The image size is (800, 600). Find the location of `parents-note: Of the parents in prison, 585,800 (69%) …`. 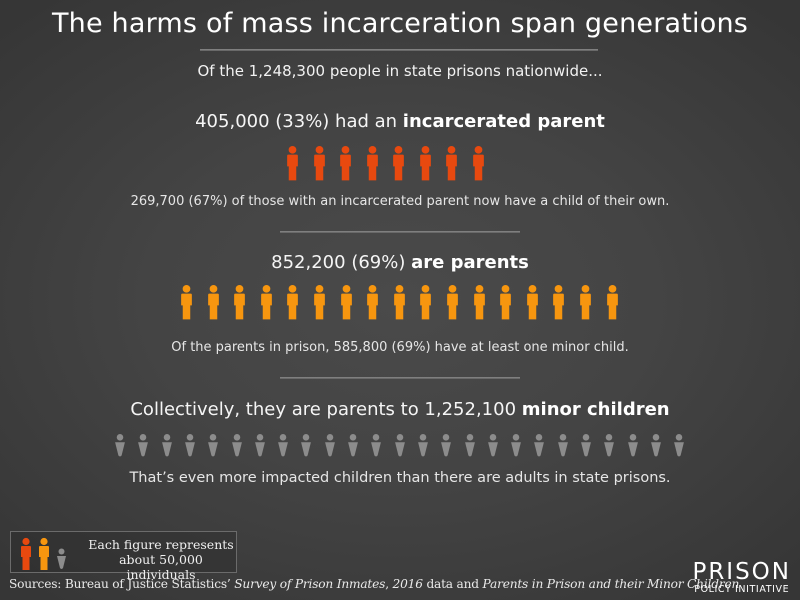

parents-note: Of the parents in prison, 585,800 (69%) … is located at coordinates (400, 347).